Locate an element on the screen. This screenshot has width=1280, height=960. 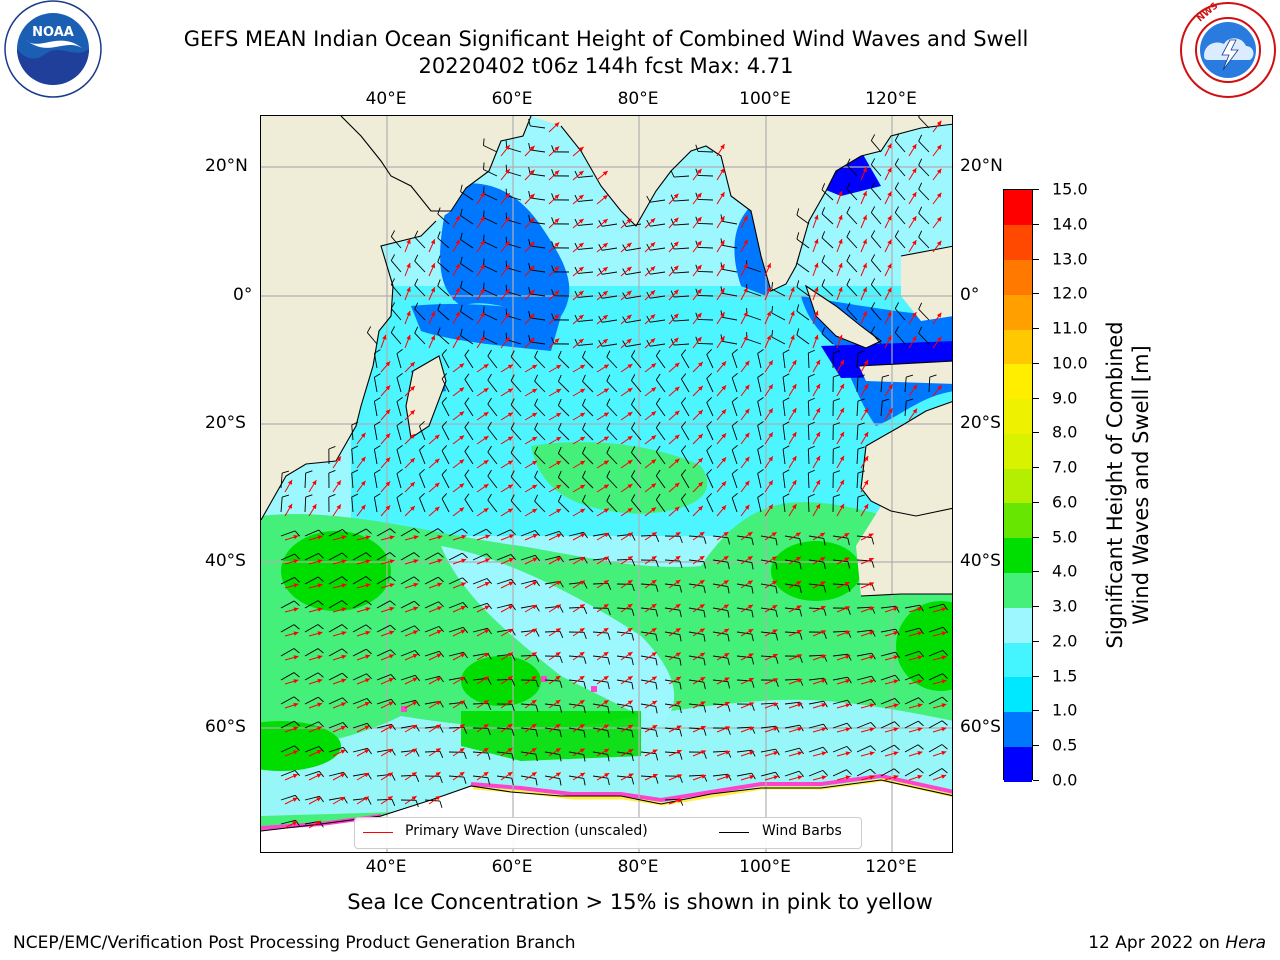
noaa-logo: NOAA is located at coordinates (53, 49).